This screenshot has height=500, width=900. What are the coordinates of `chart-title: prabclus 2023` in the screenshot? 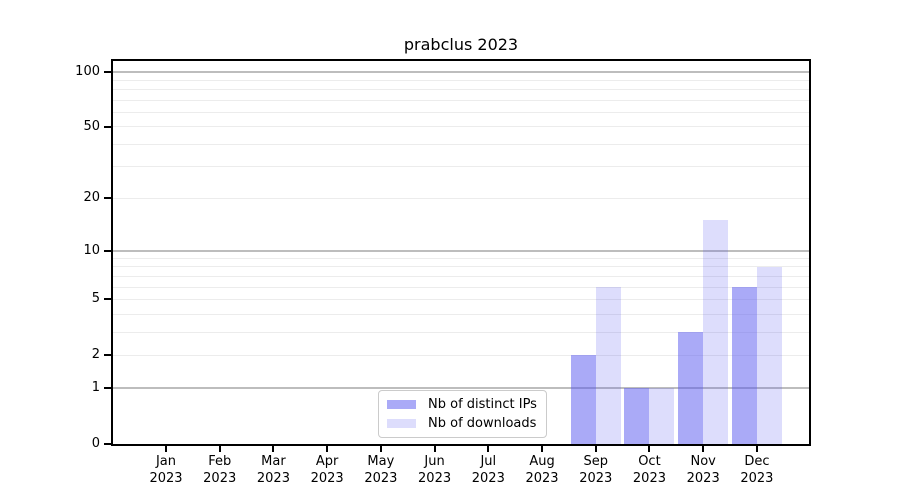 It's located at (461, 44).